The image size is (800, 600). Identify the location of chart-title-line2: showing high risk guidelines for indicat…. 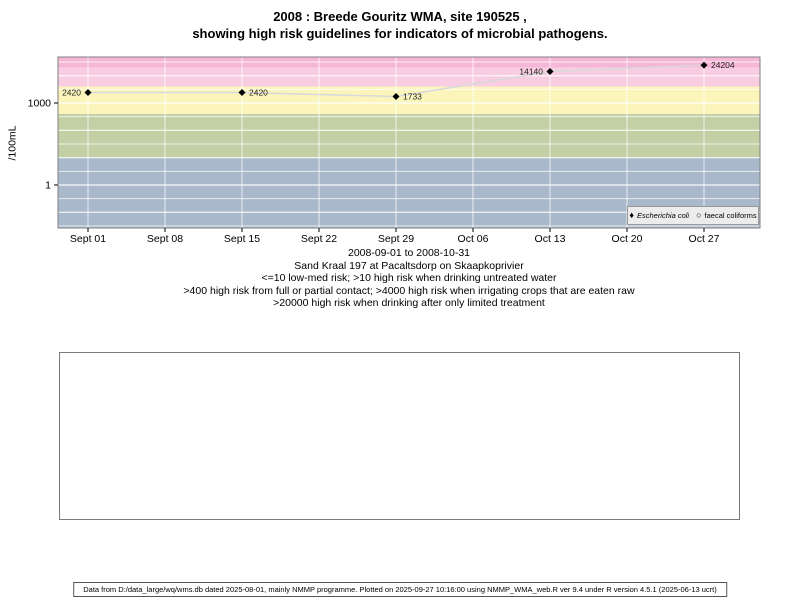
(400, 33).